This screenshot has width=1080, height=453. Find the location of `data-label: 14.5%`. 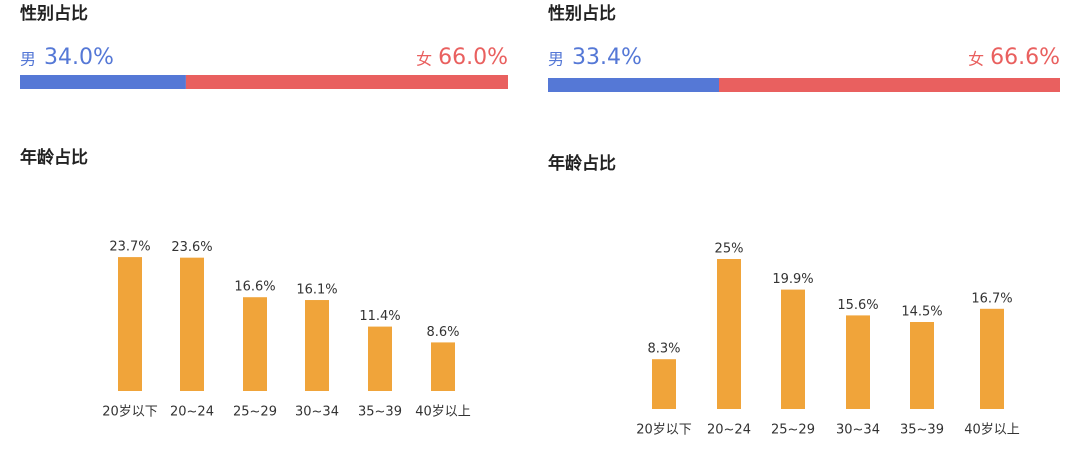

data-label: 14.5% is located at coordinates (921, 312).